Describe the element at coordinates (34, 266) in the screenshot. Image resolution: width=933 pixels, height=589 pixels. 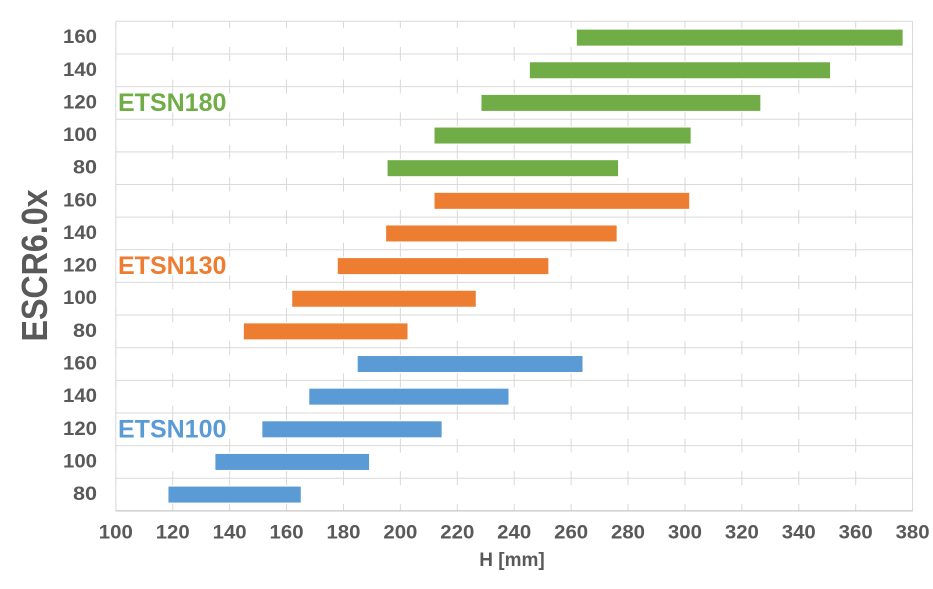
I see `svg-text: ESCR6.0x` at that location.